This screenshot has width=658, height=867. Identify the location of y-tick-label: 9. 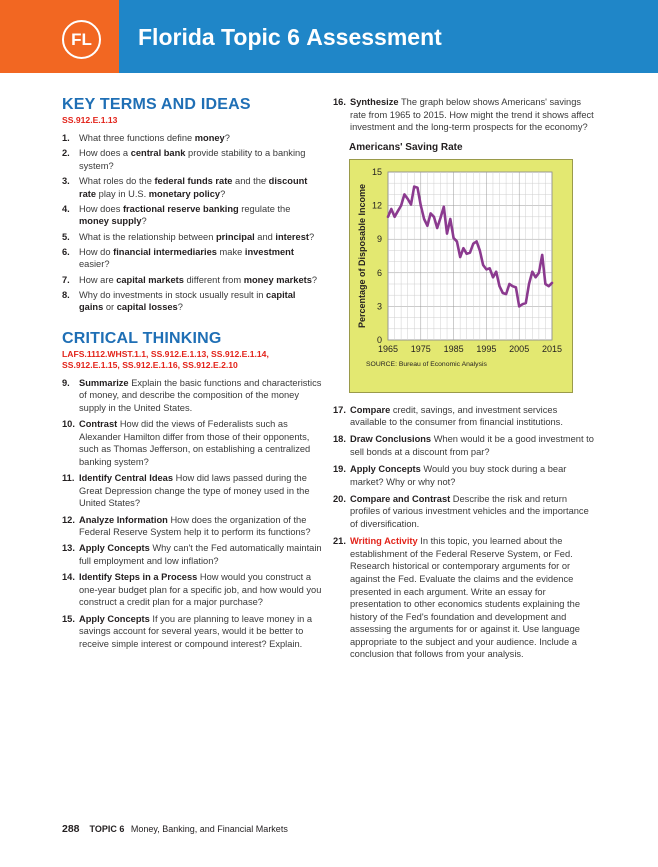
(379, 239).